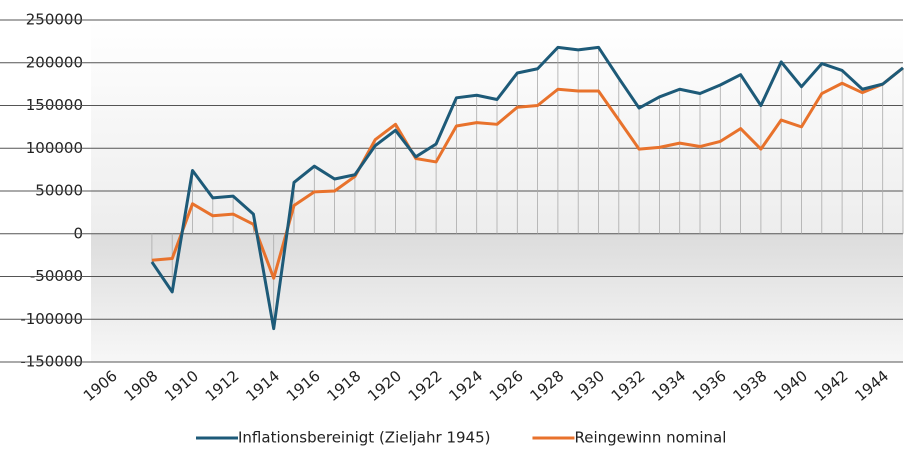 Image resolution: width=906 pixels, height=451 pixels. What do you see at coordinates (262, 386) in the screenshot?
I see `x-tick-label: 1914` at bounding box center [262, 386].